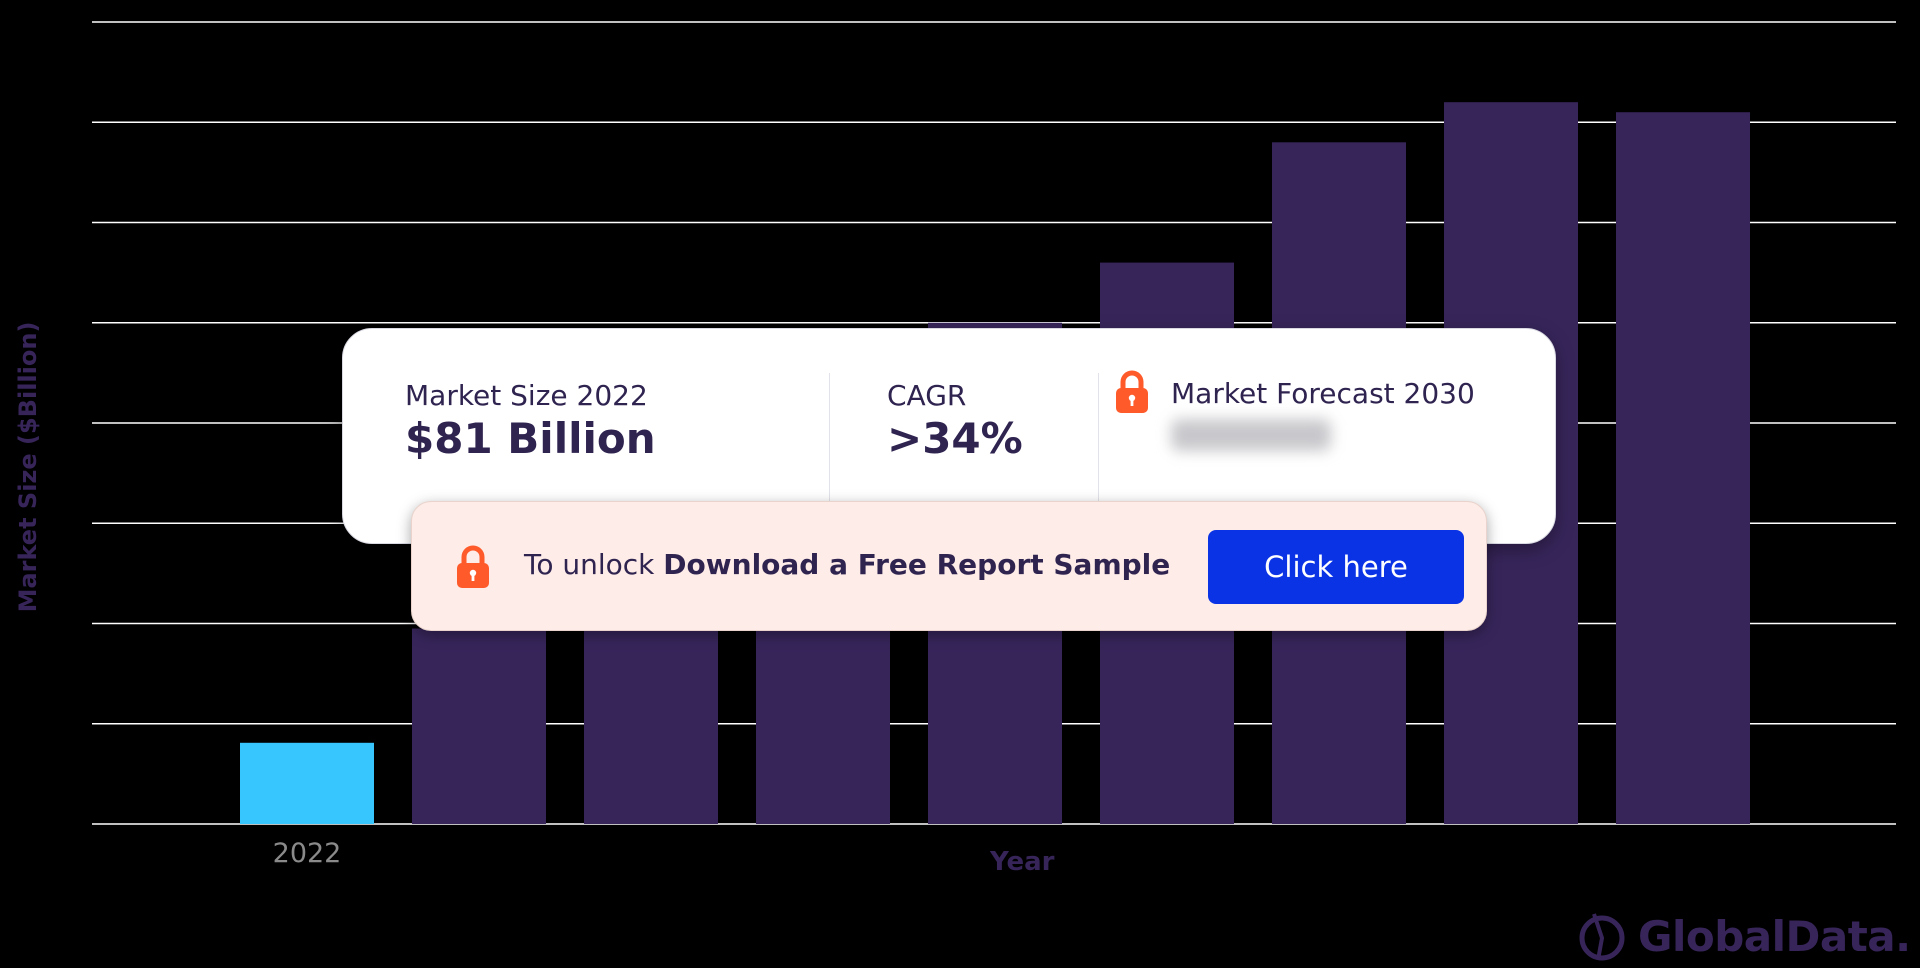 Image resolution: width=1920 pixels, height=968 pixels. I want to click on y-axis-label: Market Size ($Billion), so click(28, 467).